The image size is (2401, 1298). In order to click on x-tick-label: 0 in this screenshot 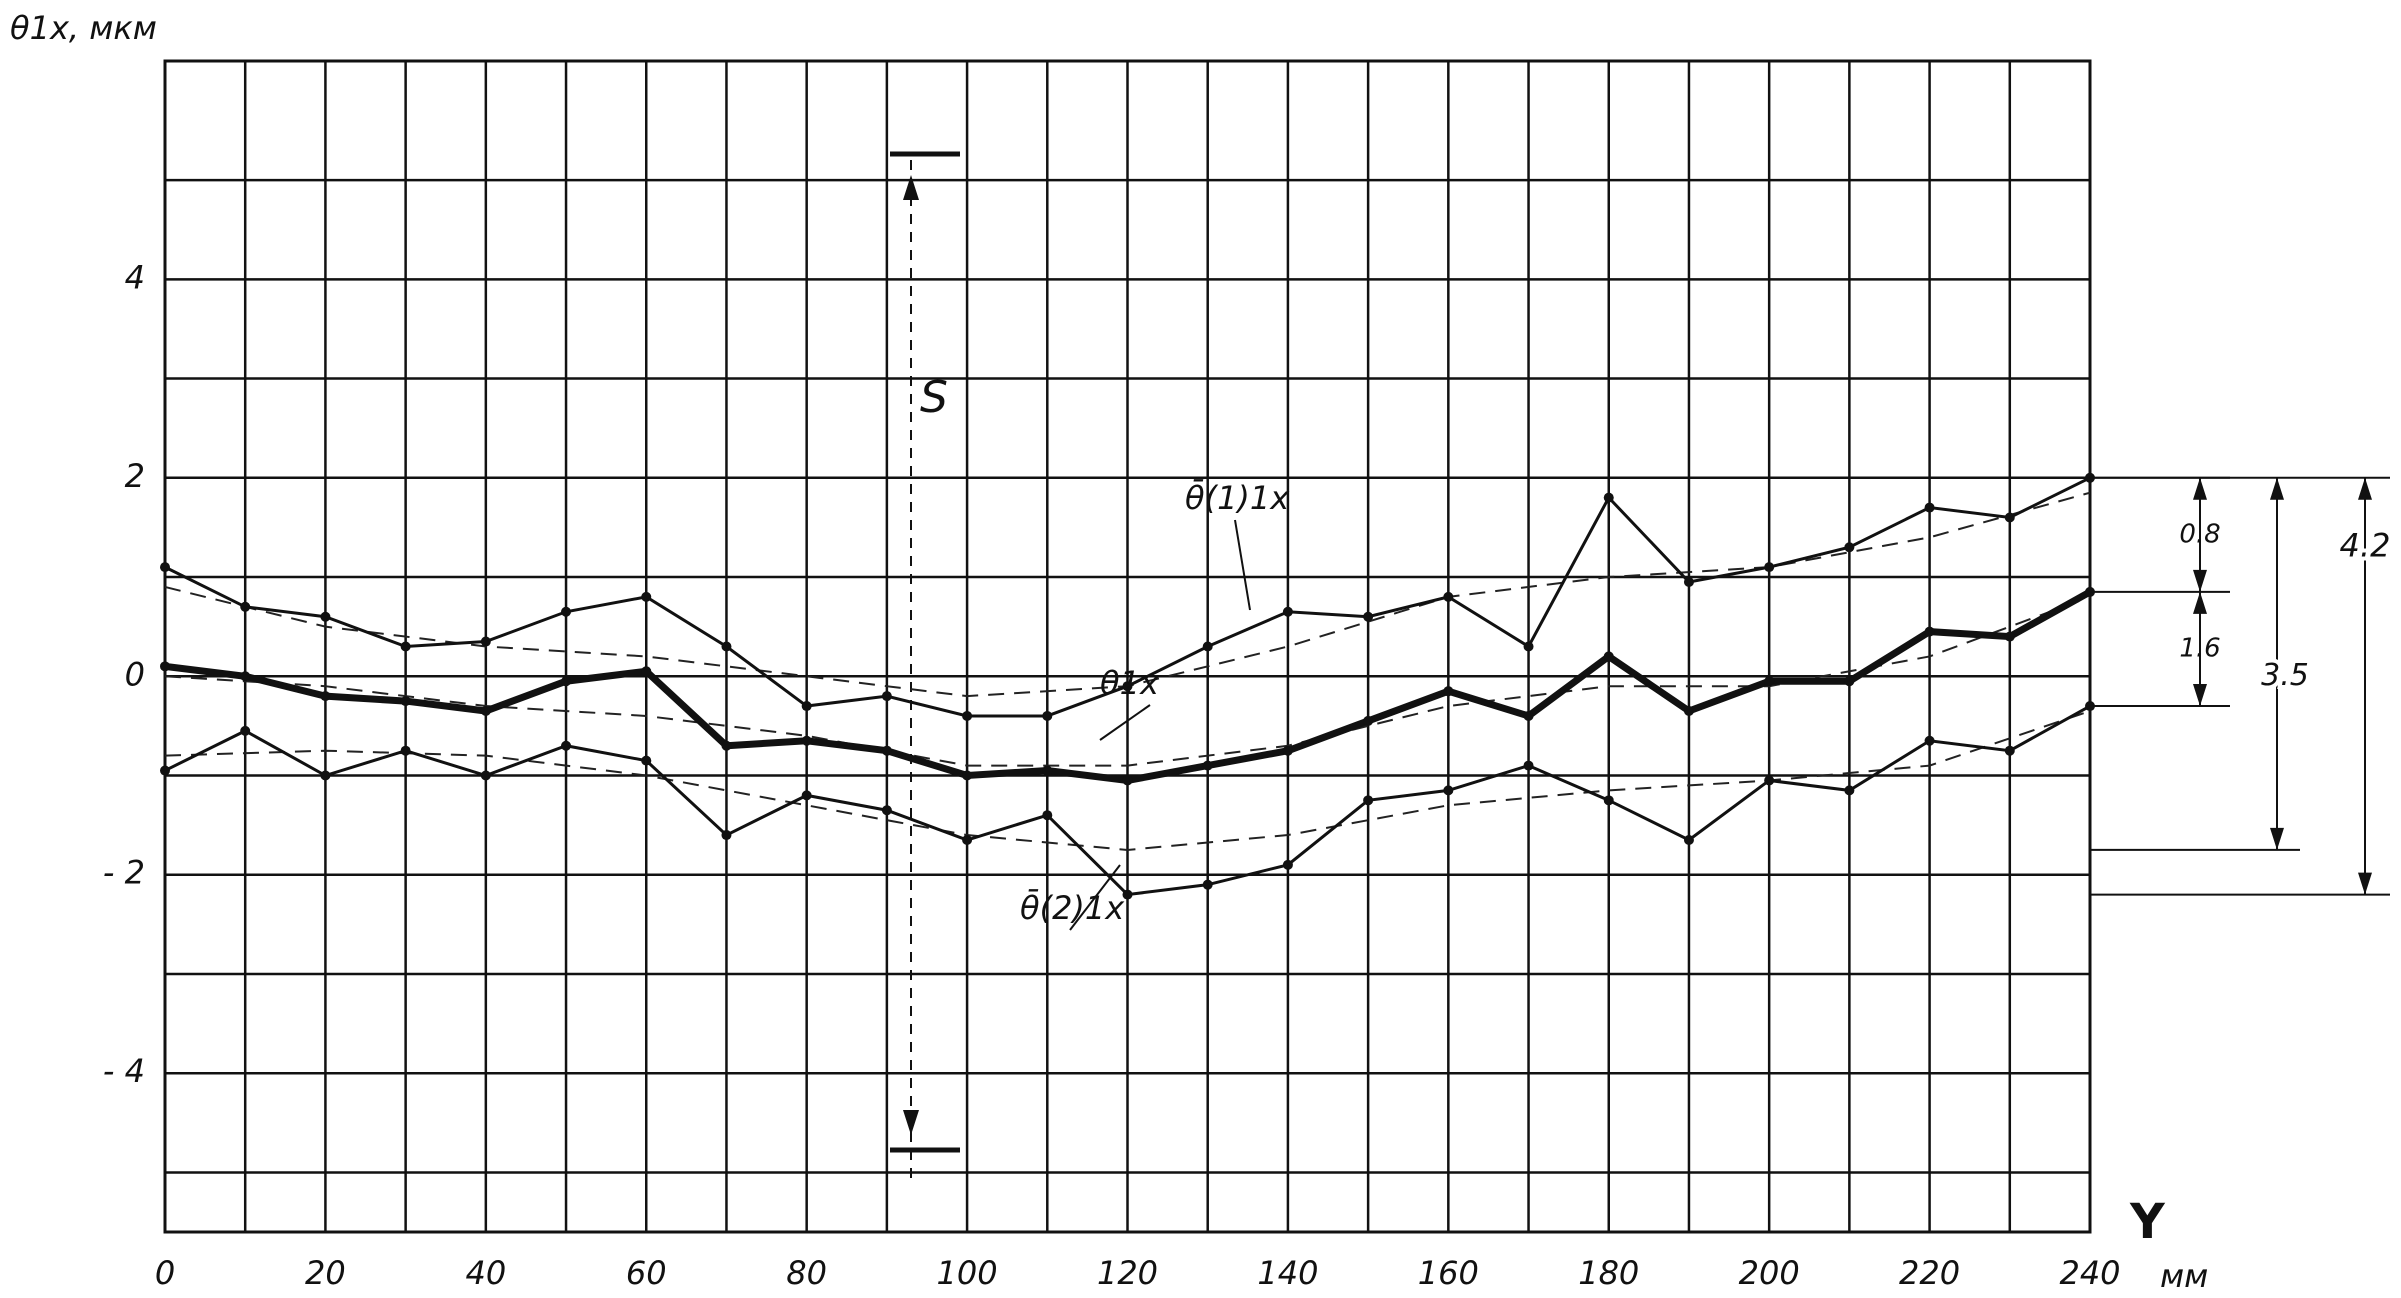, I will do `click(165, 1273)`.